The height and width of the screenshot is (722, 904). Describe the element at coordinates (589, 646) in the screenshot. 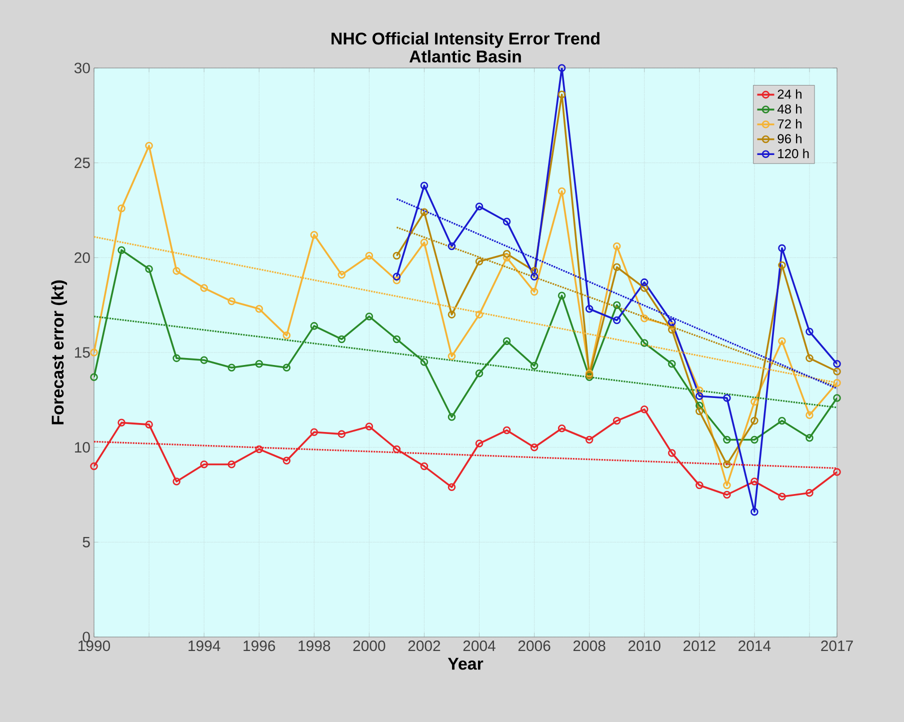

I see `x-tick-label: 2008` at that location.